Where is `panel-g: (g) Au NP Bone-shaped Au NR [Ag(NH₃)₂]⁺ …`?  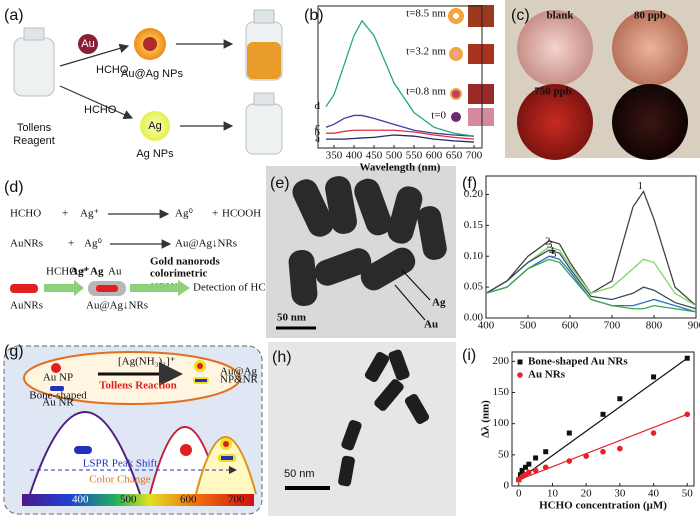 panel-g: (g) Au NP Bone-shaped Au NR [Ag(NH₃)₂]⁺ … is located at coordinates (133, 429).